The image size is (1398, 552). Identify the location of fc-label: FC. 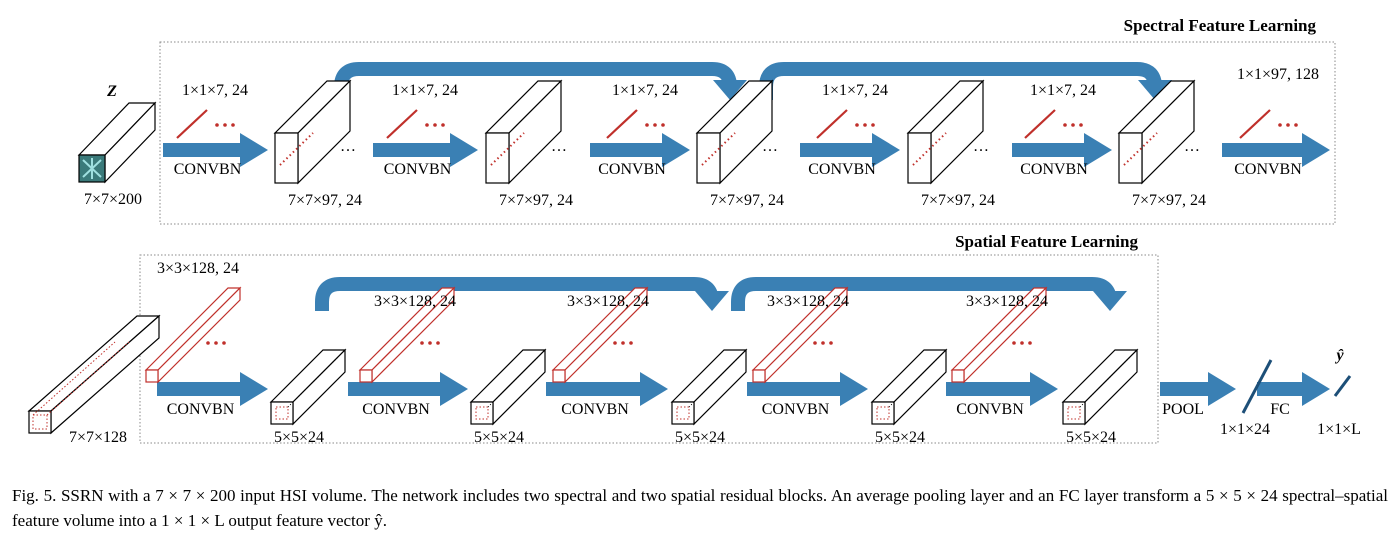
(1280, 409).